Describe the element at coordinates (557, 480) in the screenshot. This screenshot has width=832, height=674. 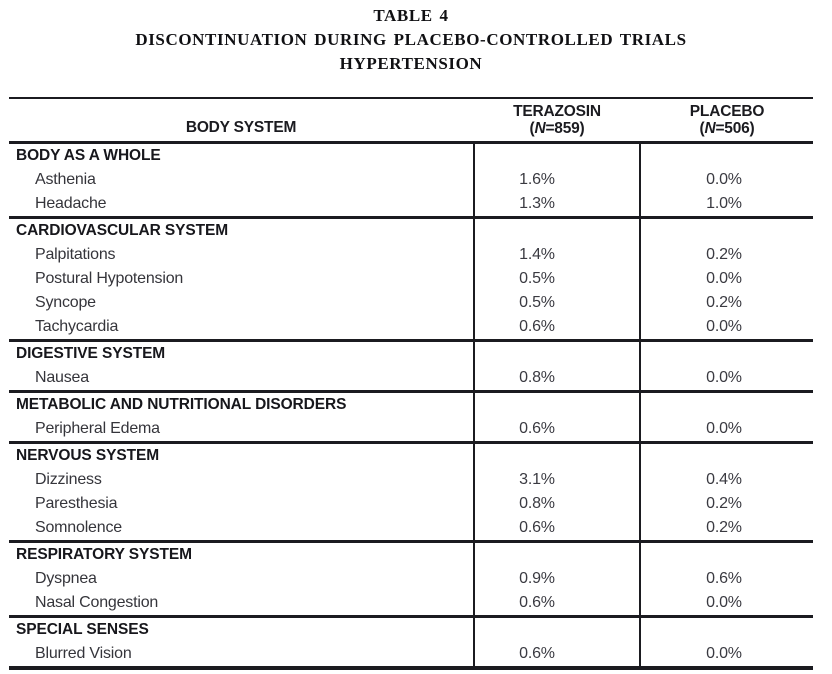
I see `terazosin-value: 3.1%` at that location.